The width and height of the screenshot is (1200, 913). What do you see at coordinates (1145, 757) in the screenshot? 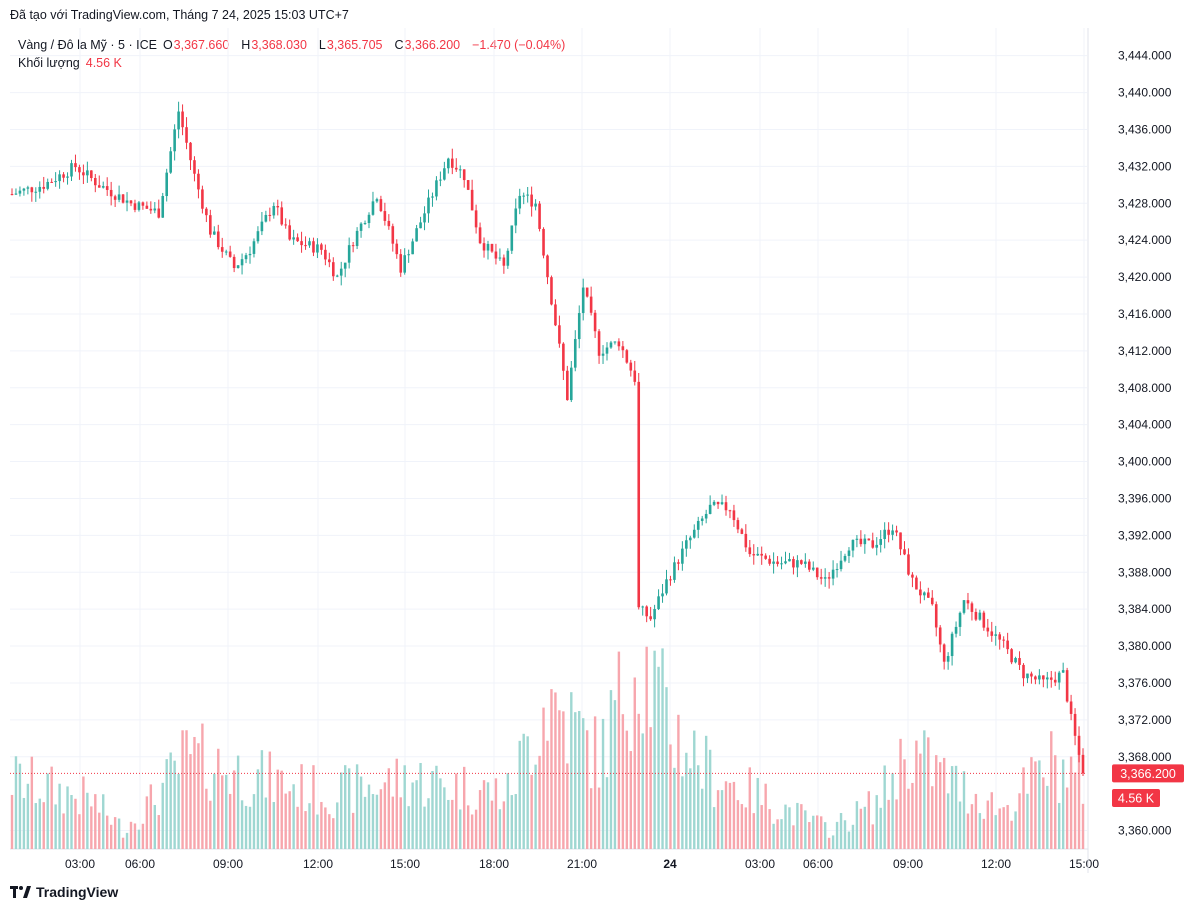
I see `y-tick-label: 3,368.000` at bounding box center [1145, 757].